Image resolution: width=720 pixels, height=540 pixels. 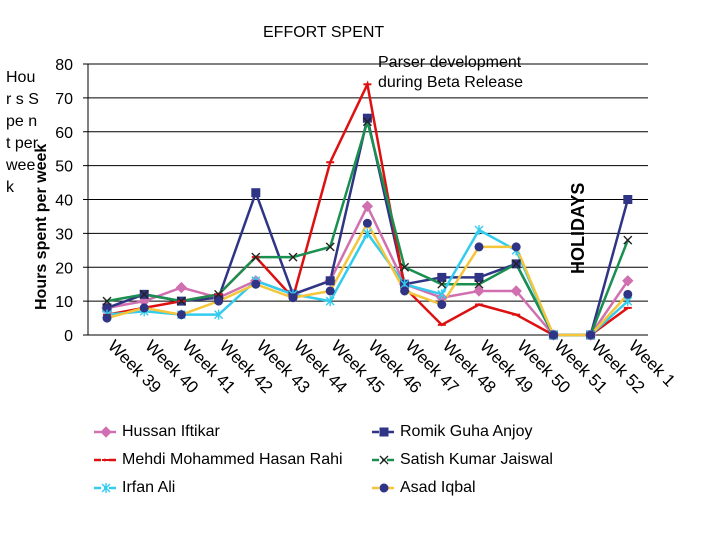 What do you see at coordinates (64, 268) in the screenshot?
I see `y-tick-label: 20` at bounding box center [64, 268].